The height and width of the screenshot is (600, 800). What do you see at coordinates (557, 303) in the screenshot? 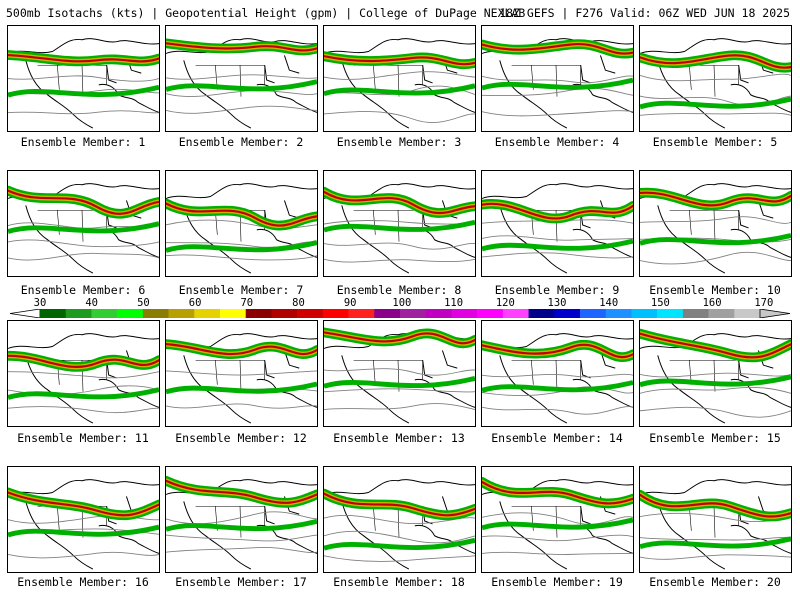
I see `colorbar-tick-label: 130` at bounding box center [557, 303].